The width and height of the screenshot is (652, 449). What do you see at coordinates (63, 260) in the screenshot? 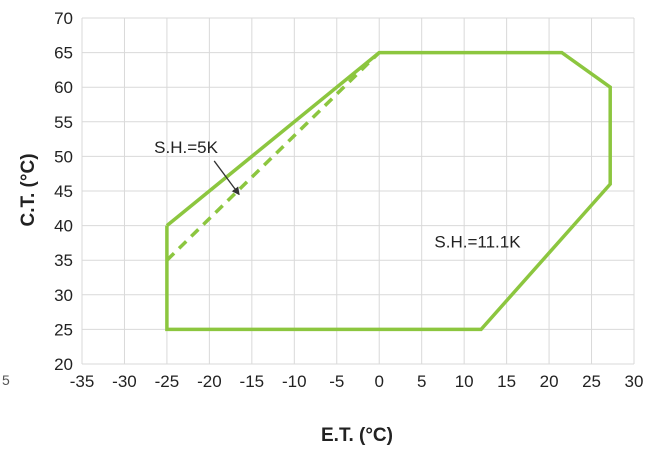
I see `y-tick-label: 35` at bounding box center [63, 260].